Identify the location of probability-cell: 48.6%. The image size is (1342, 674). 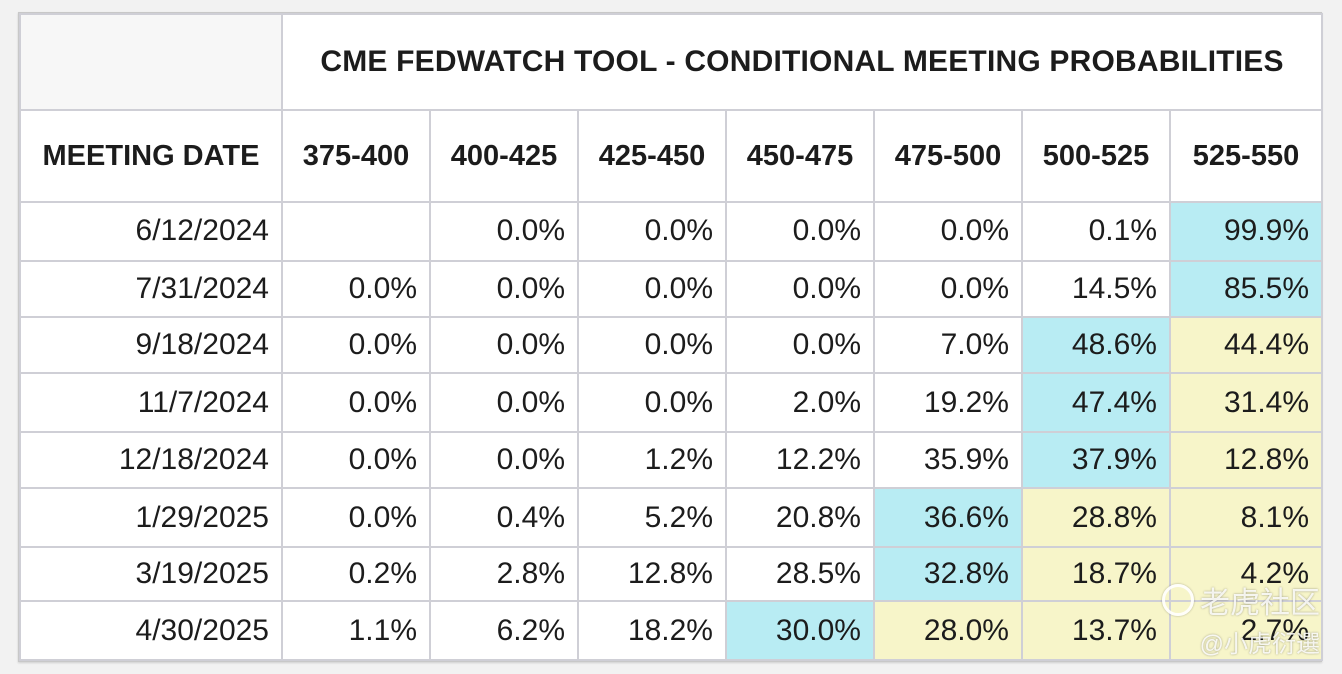
(1096, 345).